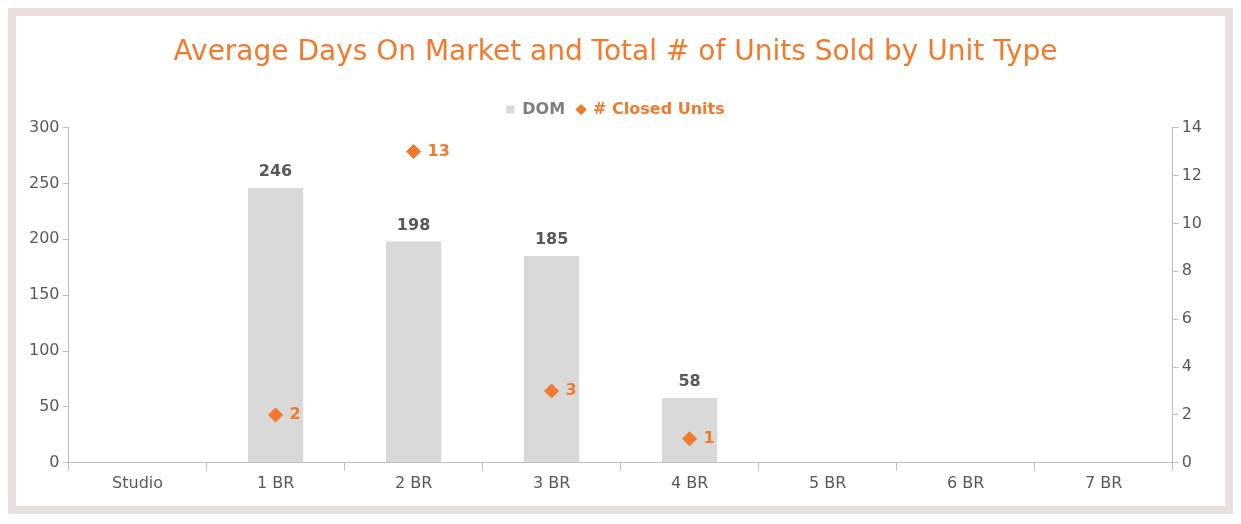 The height and width of the screenshot is (524, 1241). What do you see at coordinates (138, 482) in the screenshot?
I see `x-tick-label: Studio` at bounding box center [138, 482].